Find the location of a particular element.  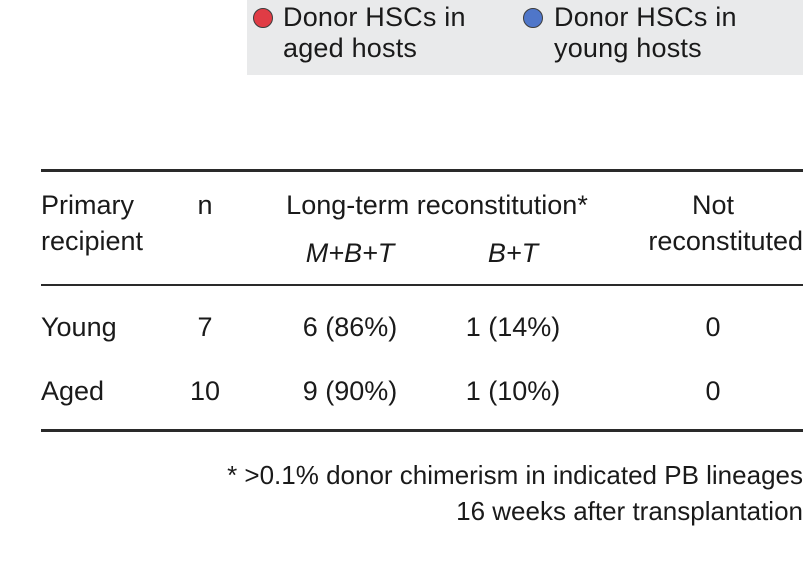

header-mbt: M+B+T is located at coordinates (350, 253).